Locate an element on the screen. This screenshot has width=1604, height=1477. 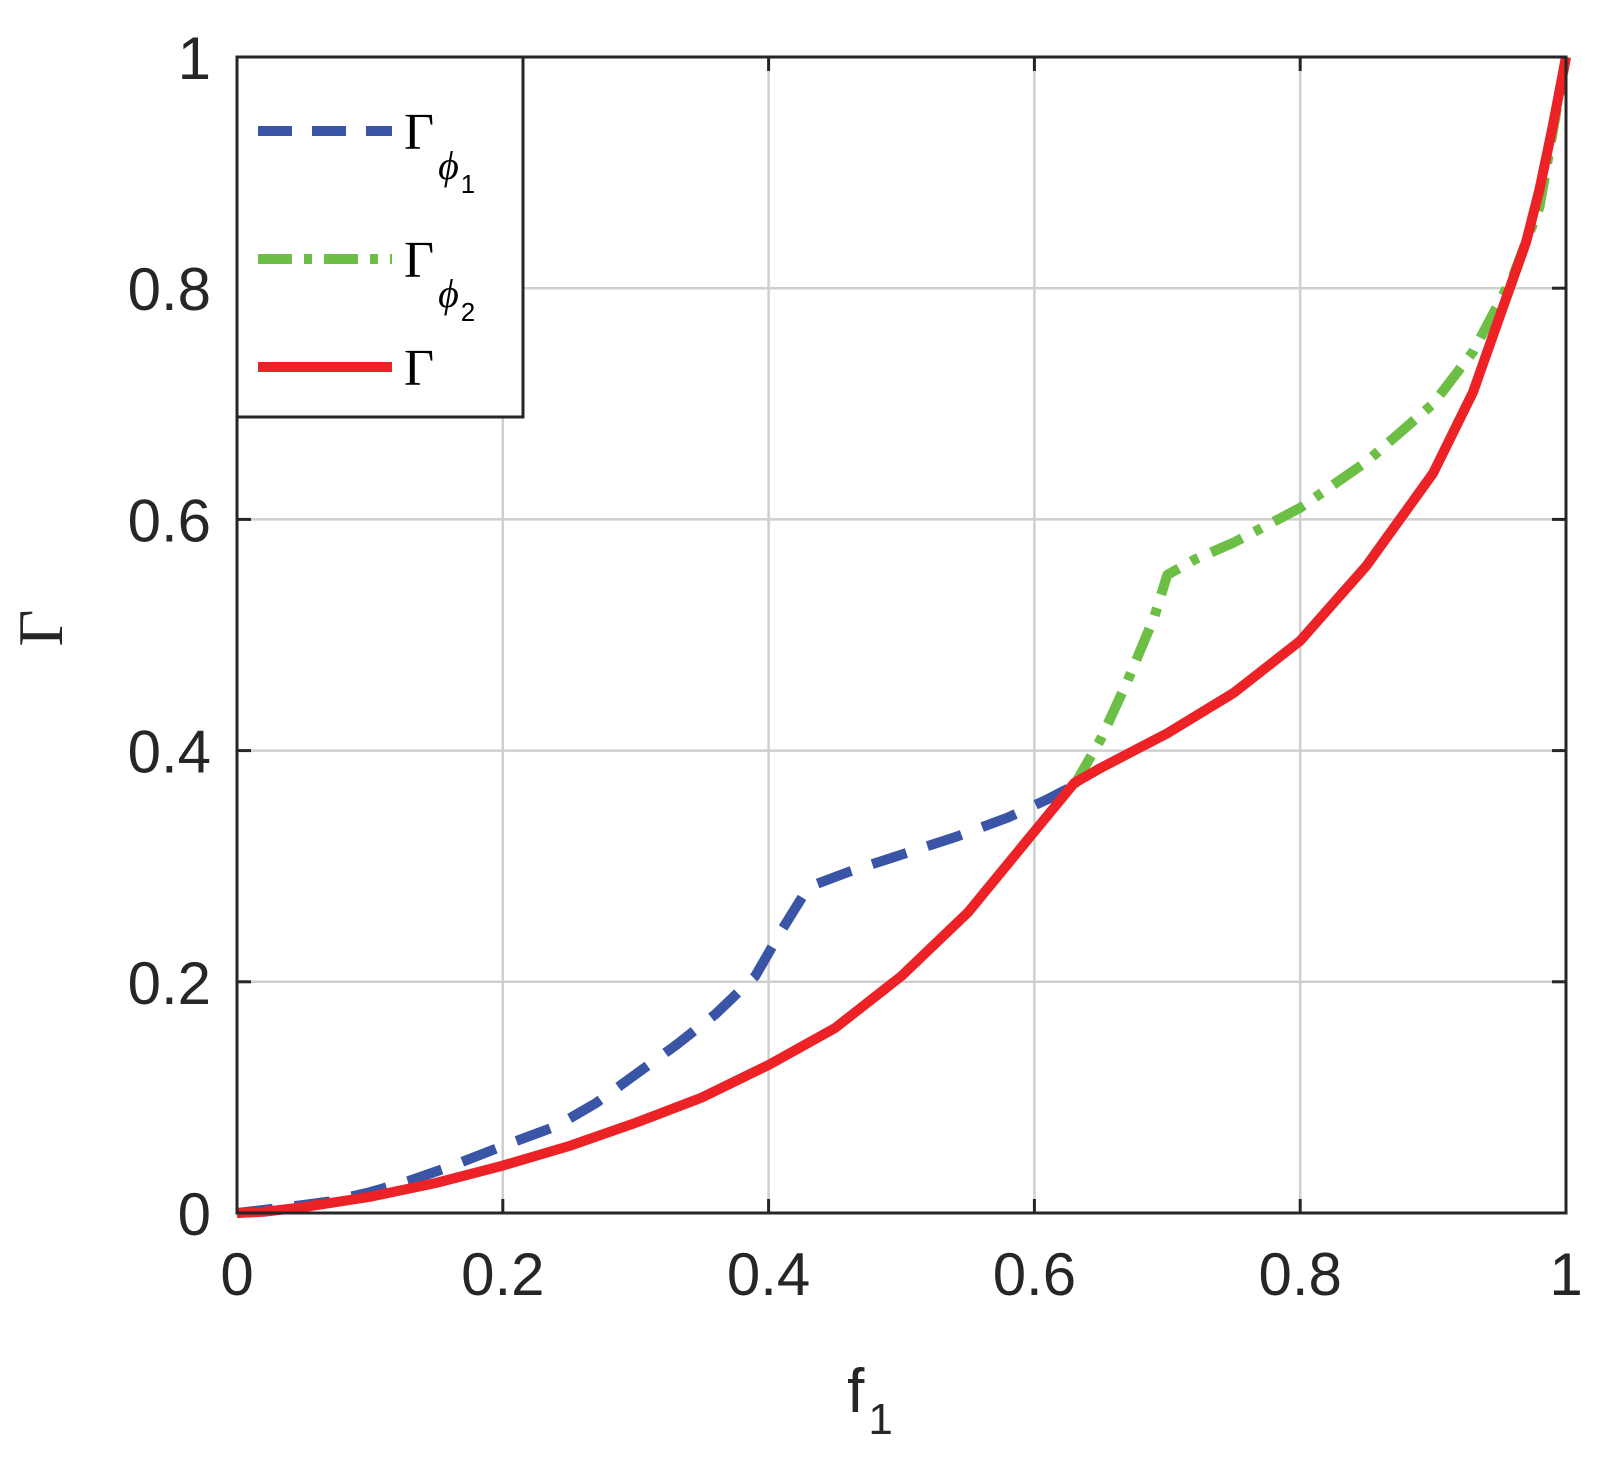
y-tick-label: 0 is located at coordinates (194, 1214).